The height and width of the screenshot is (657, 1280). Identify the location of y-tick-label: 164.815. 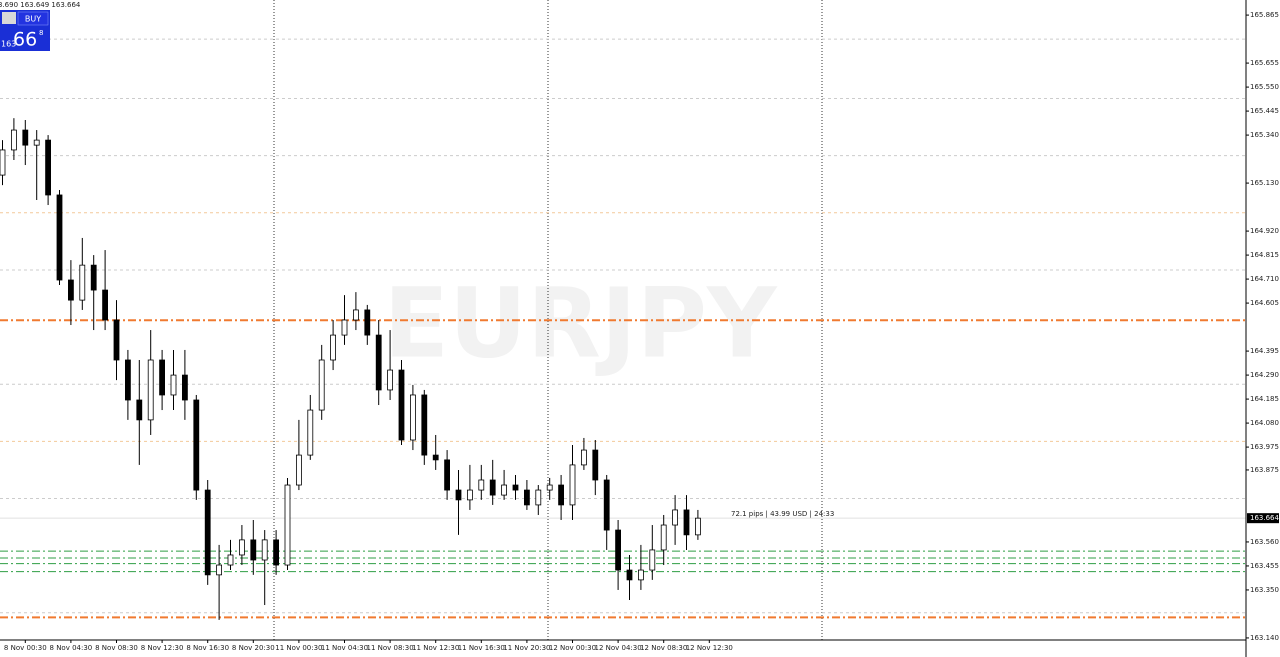
(1264, 255).